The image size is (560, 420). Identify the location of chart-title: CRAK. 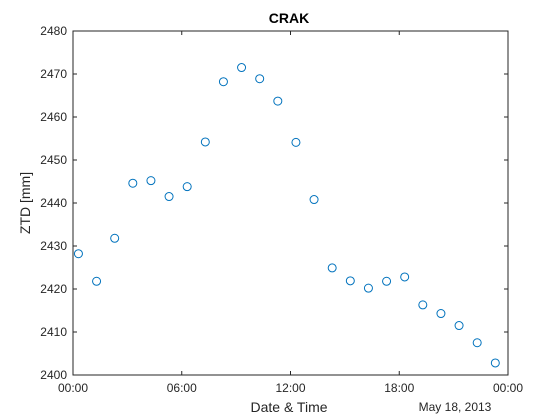
(289, 18).